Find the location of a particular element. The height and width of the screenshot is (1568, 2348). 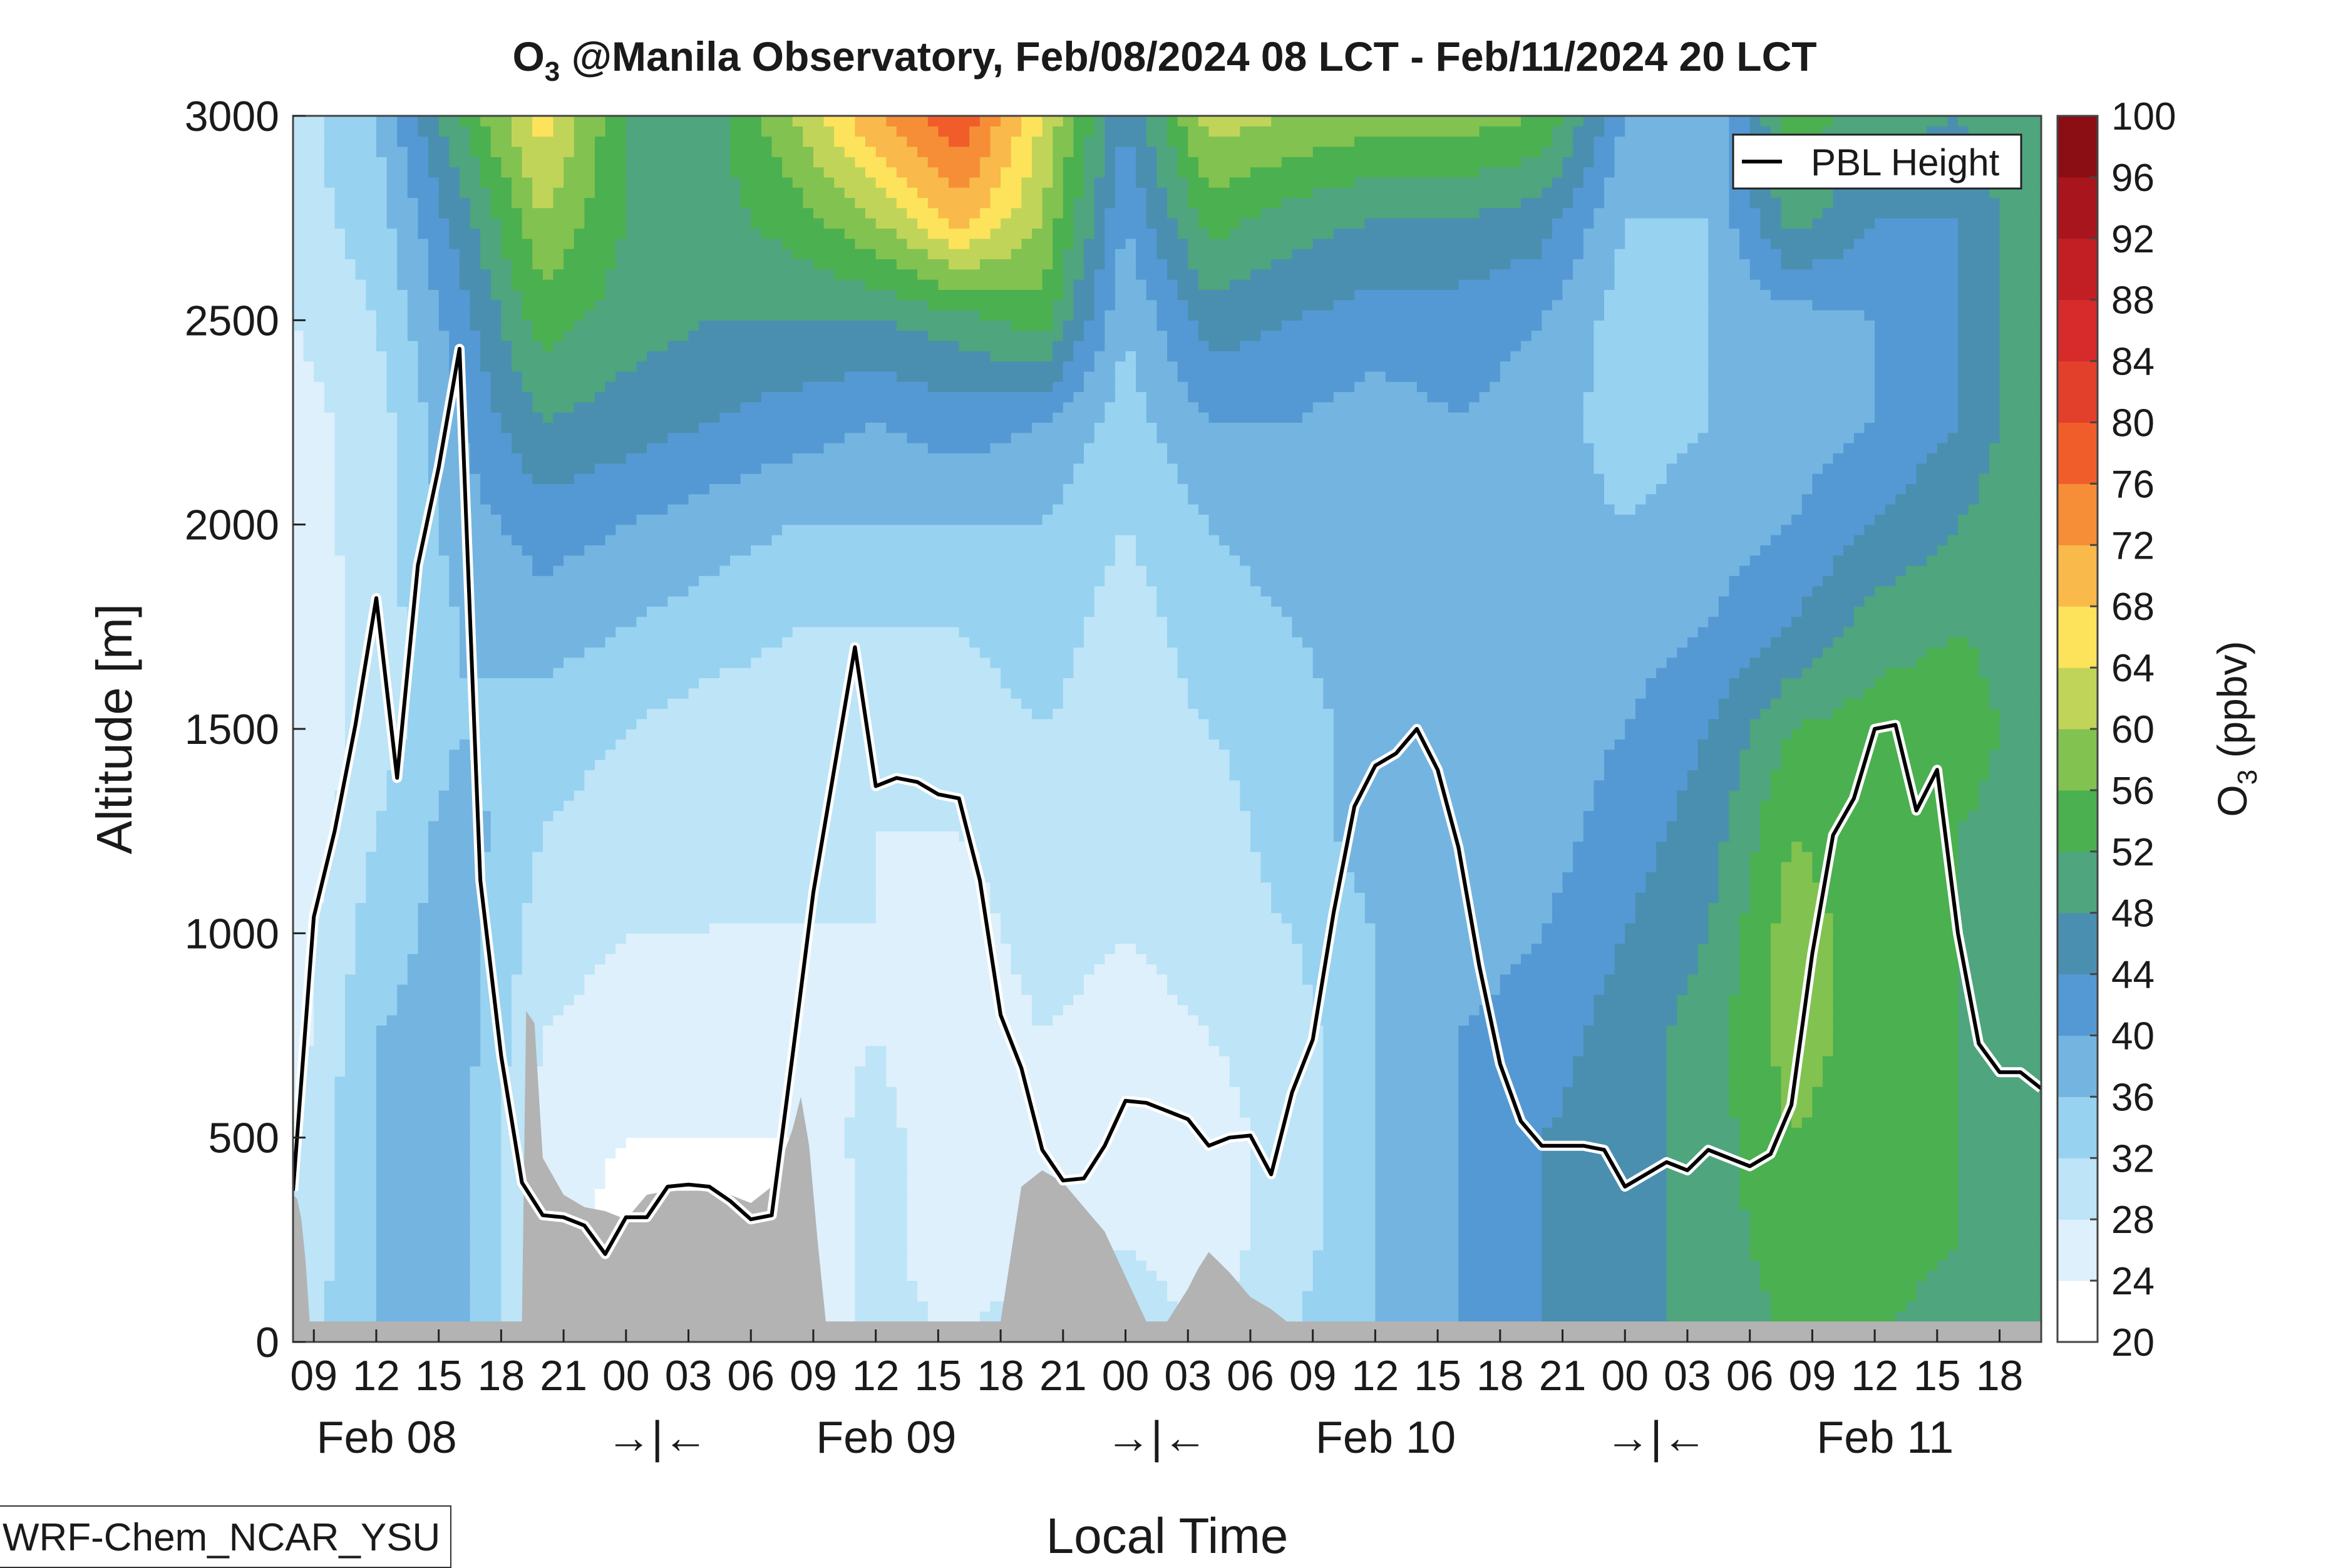

colorbar-tick-label: 36 is located at coordinates (2133, 1097).